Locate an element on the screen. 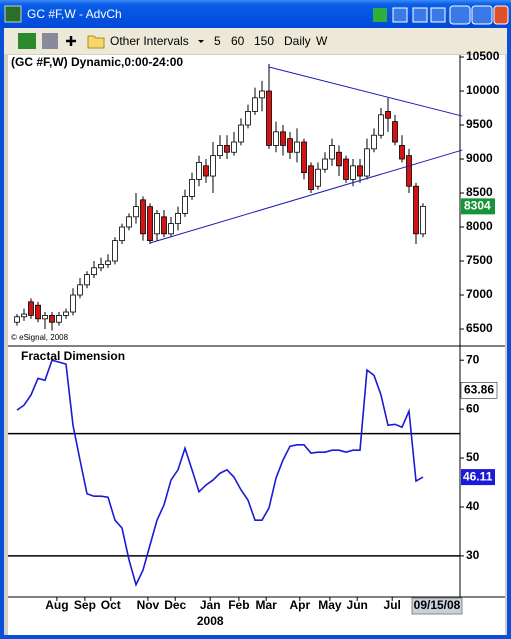  x-axis-background is located at coordinates (256, 626).